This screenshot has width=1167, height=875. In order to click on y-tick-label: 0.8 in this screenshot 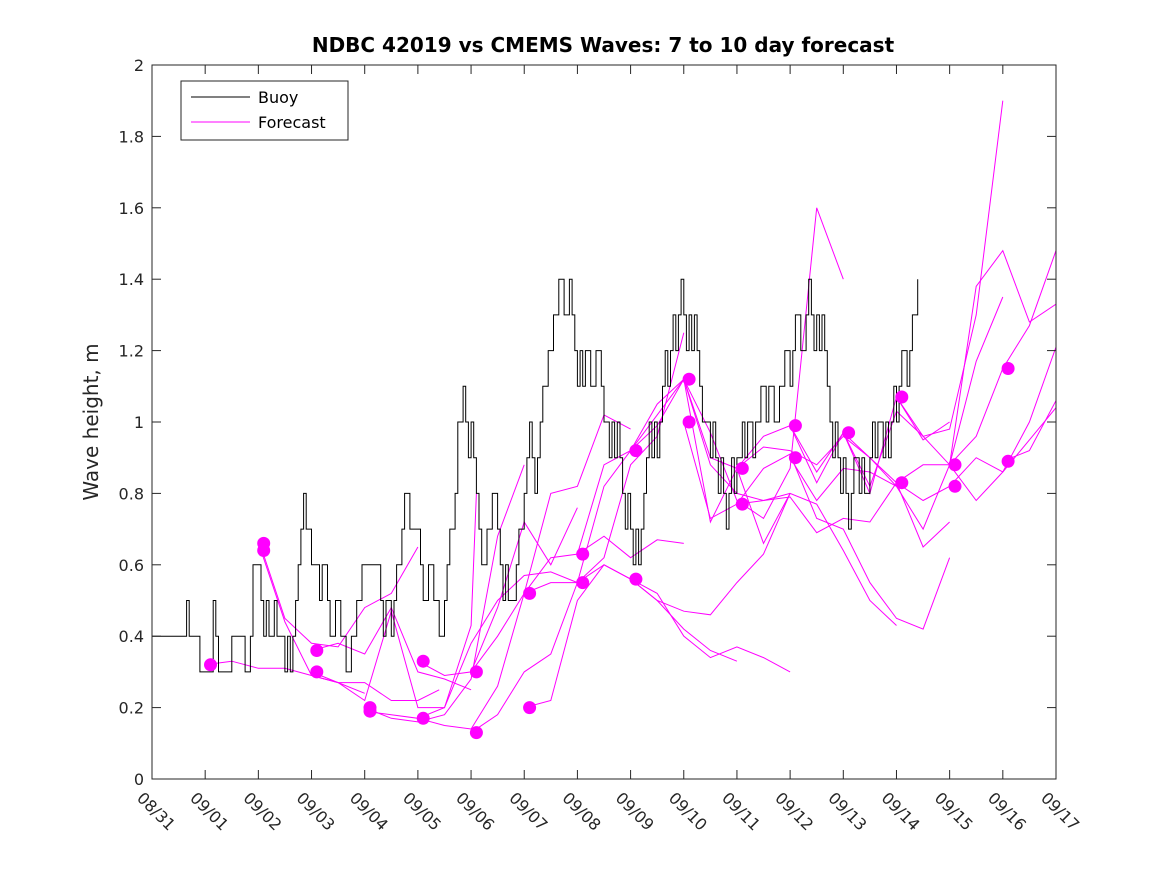, I will do `click(131, 493)`.